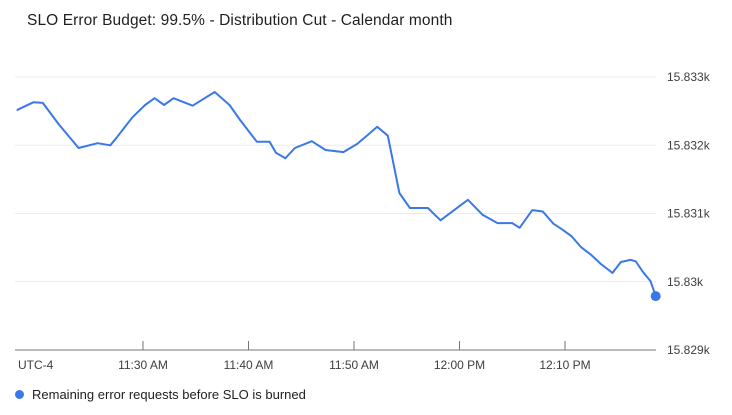  What do you see at coordinates (354, 365) in the screenshot?
I see `x-axis-tick-label: 11:50 AM` at bounding box center [354, 365].